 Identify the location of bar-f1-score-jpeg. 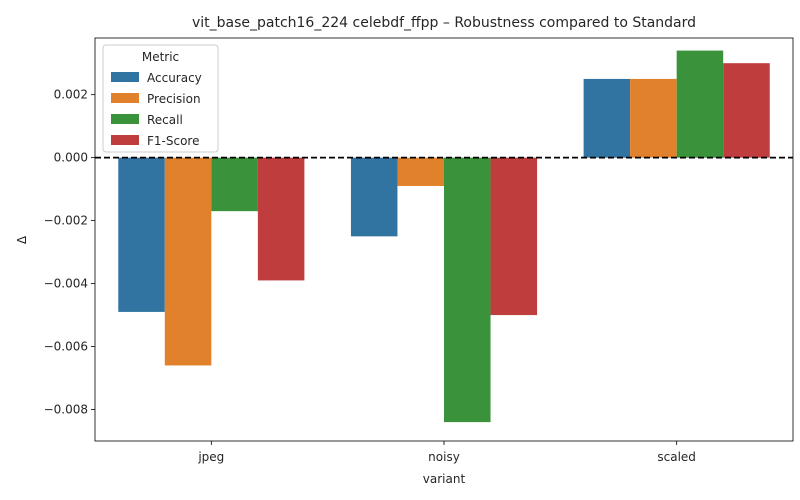
(281, 219).